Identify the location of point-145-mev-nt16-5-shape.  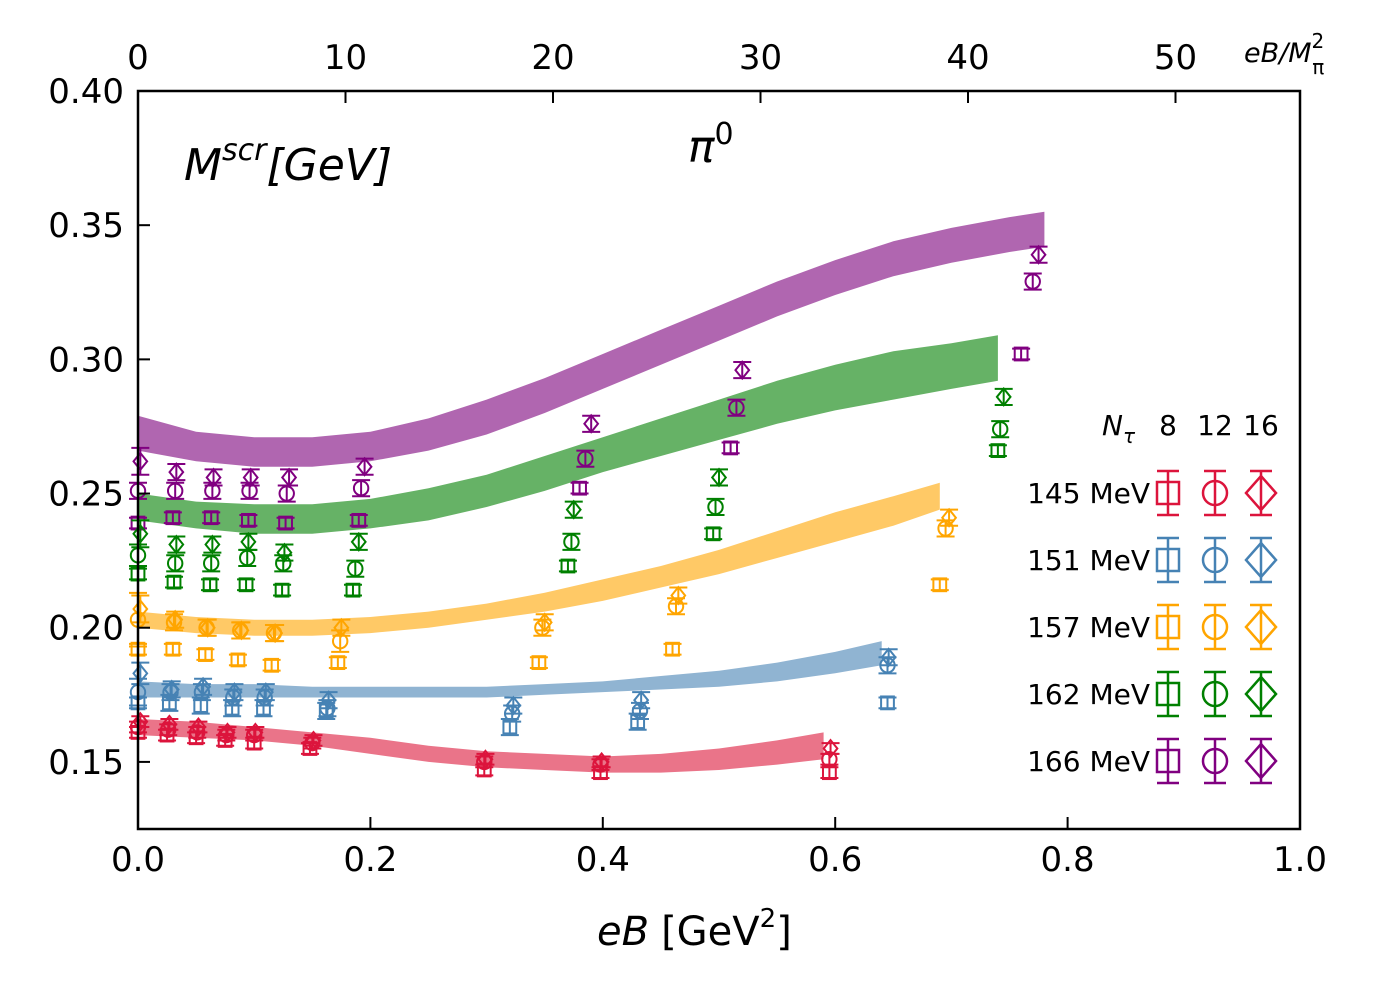
(313, 740).